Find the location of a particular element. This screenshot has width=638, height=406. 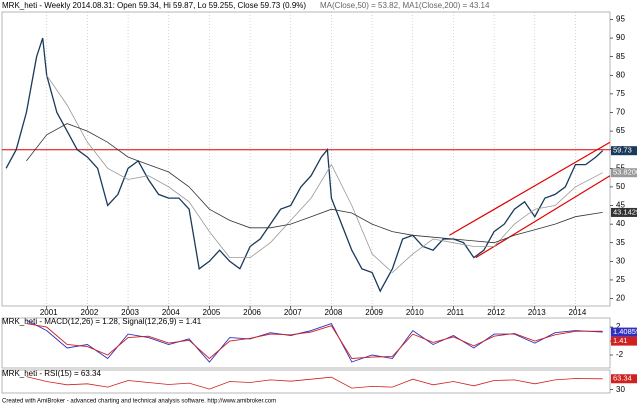

end-label: 53.8200 is located at coordinates (625, 172).